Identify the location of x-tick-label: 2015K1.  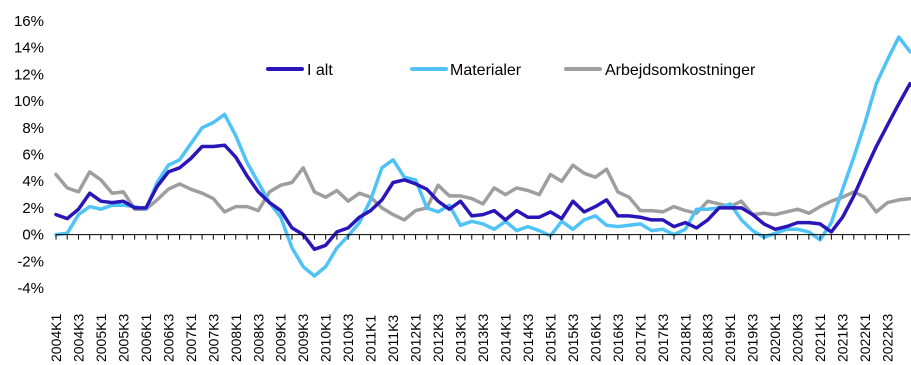
(550, 338).